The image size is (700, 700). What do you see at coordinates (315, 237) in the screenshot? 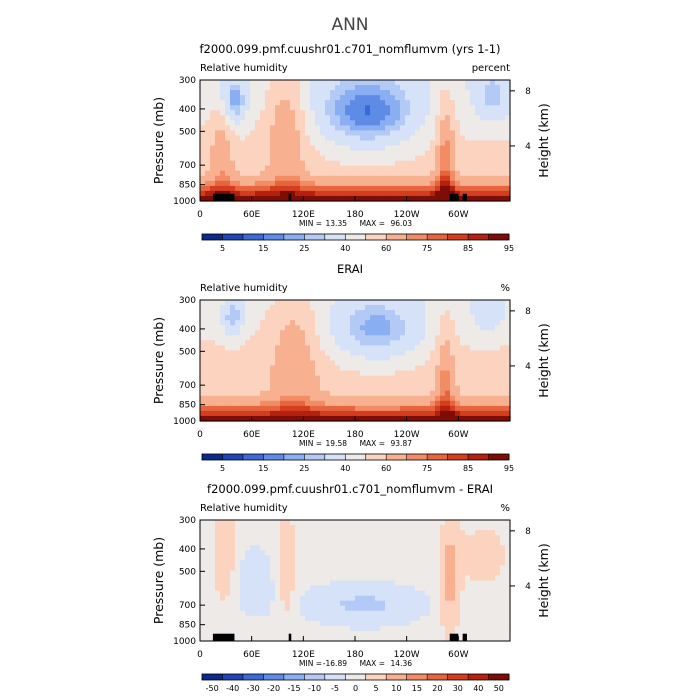
I see `colorbar-swatch` at bounding box center [315, 237].